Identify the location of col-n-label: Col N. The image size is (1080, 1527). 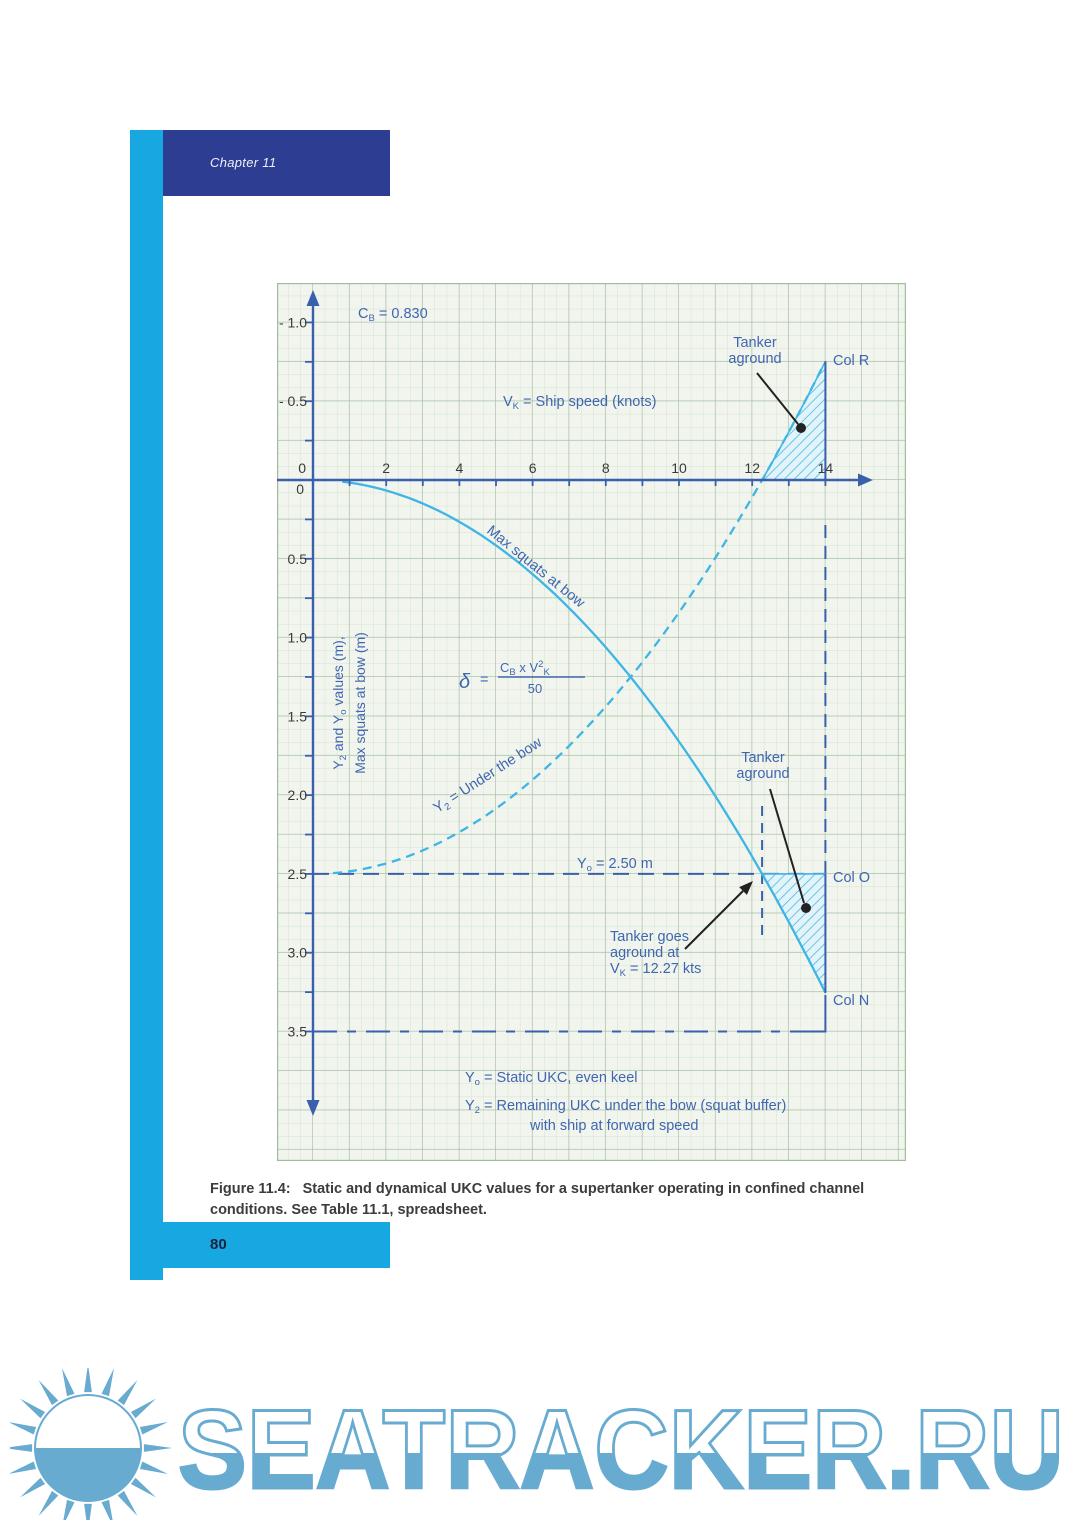
(851, 1001).